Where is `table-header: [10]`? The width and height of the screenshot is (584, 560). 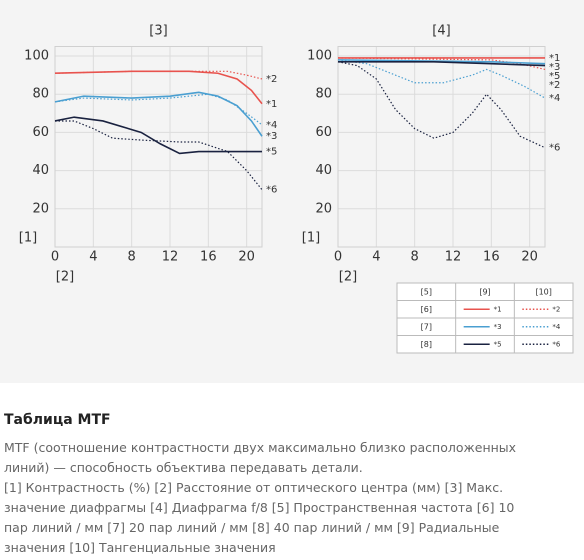
table-header: [10] is located at coordinates (543, 291).